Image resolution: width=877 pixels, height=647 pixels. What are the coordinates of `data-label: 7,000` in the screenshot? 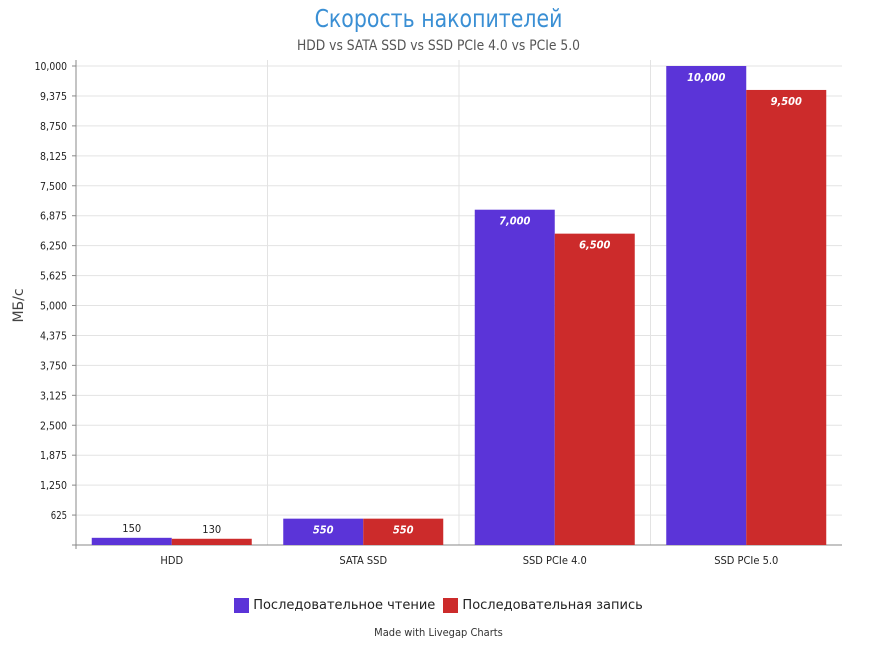 It's located at (514, 221).